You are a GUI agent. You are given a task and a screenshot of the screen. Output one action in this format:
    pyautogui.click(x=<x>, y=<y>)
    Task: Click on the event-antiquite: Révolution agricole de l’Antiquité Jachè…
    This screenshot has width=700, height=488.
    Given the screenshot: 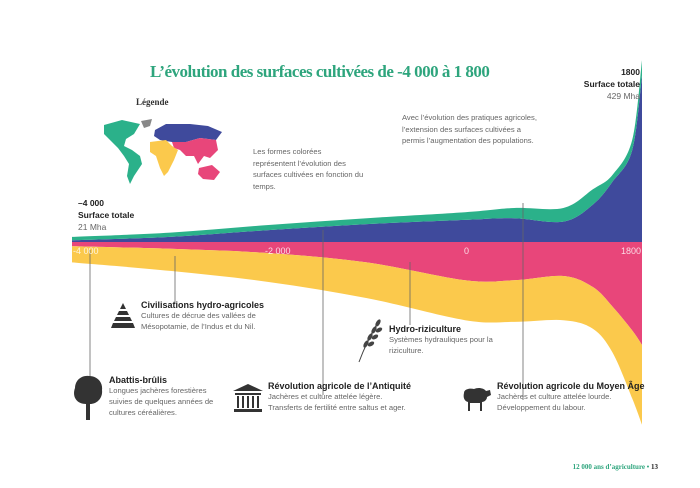 What is the action you would take?
    pyautogui.click(x=340, y=397)
    